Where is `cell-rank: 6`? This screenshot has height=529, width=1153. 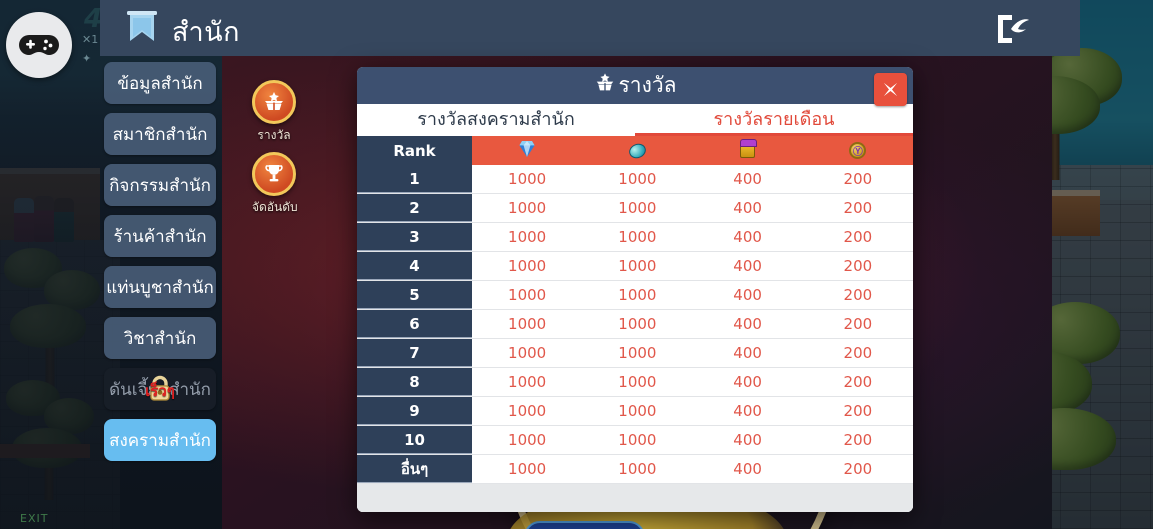 cell-rank: 6 is located at coordinates (414, 324).